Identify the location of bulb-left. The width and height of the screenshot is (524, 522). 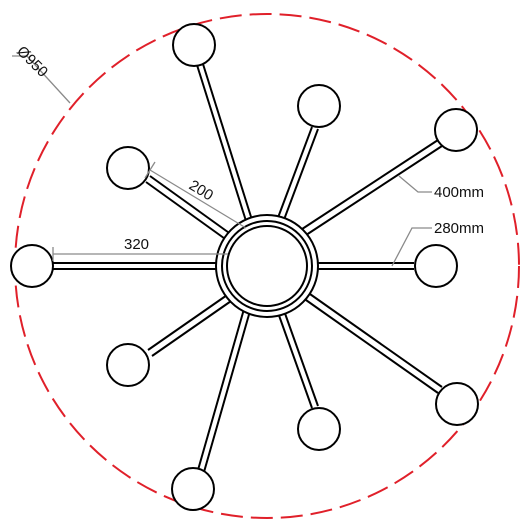
(32, 266).